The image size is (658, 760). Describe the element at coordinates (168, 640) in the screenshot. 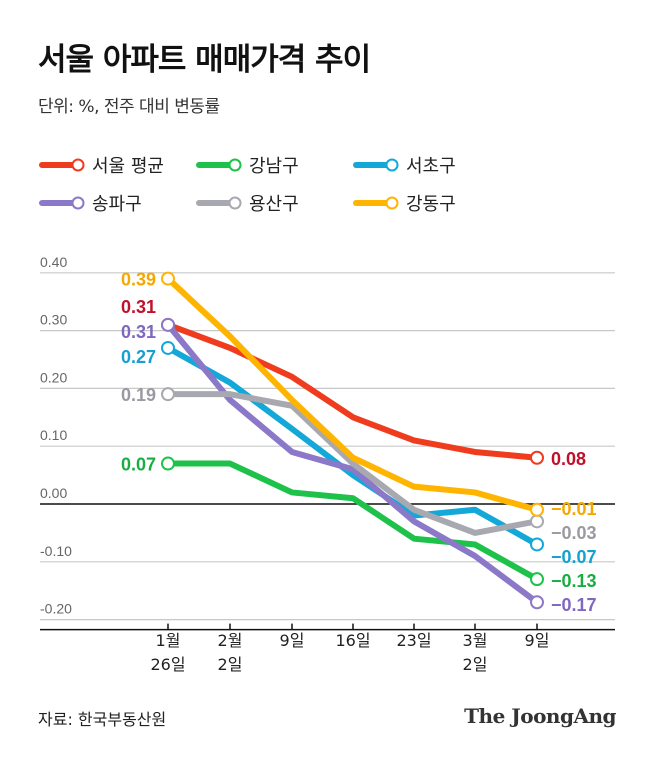

I see `x-tick-label: 1월` at that location.